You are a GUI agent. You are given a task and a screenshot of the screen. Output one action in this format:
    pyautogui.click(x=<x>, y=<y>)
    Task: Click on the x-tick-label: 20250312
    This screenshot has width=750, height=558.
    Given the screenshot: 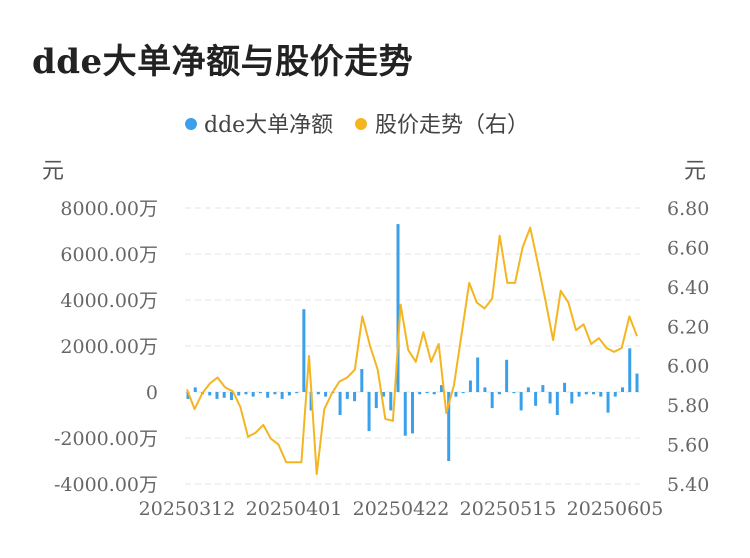 What is the action you would take?
    pyautogui.click(x=187, y=509)
    